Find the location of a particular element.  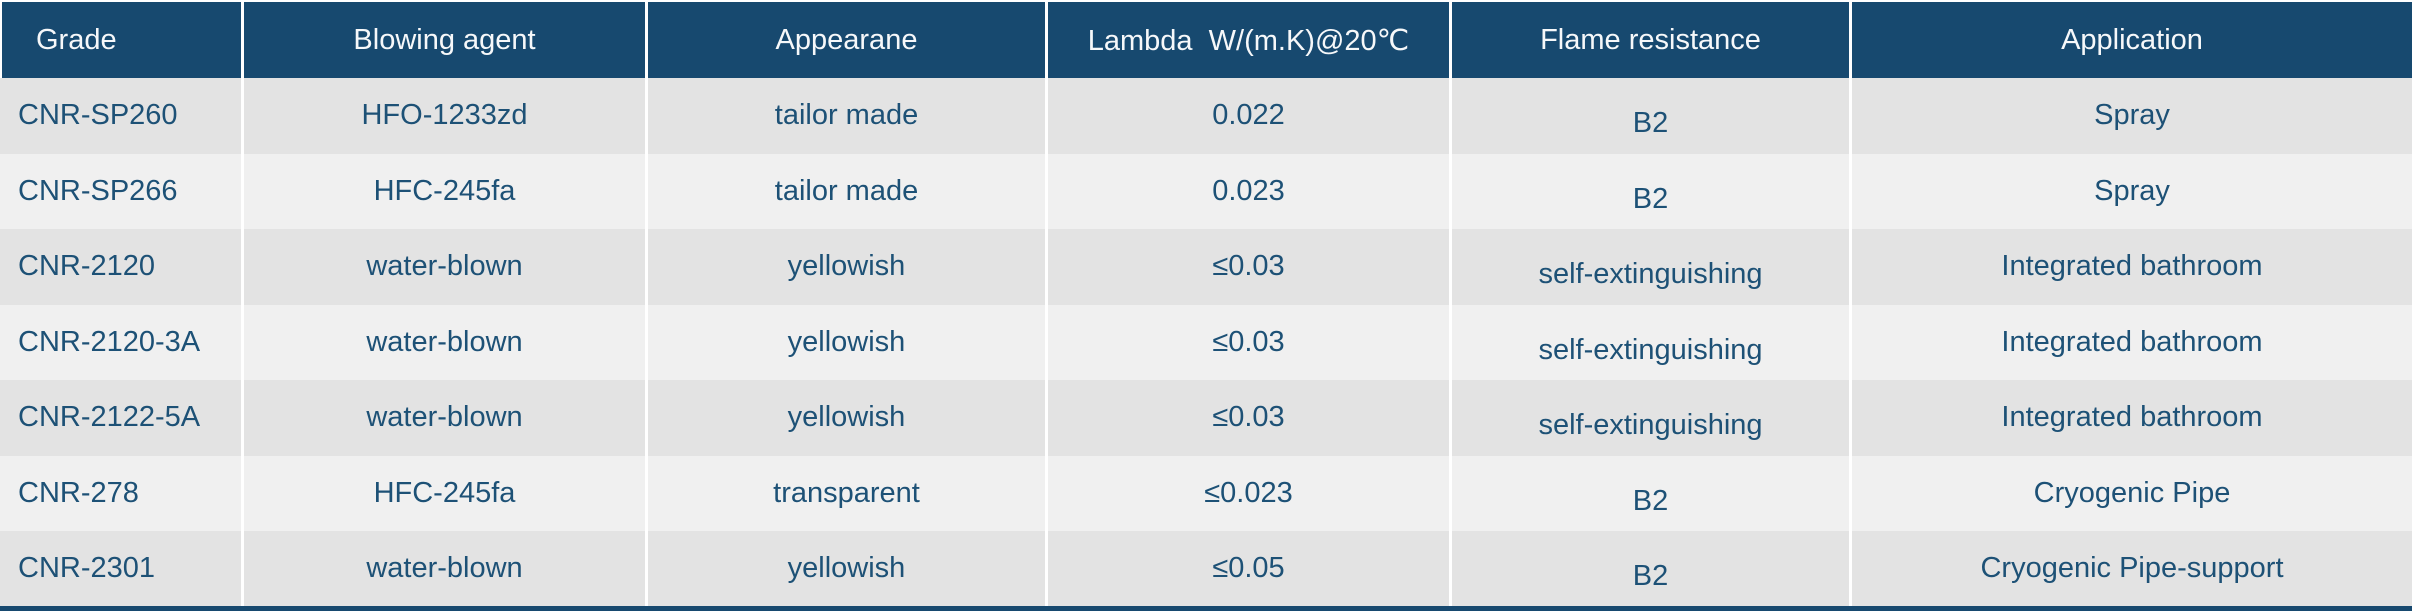

column-header-grade: Grade is located at coordinates (120, 40).